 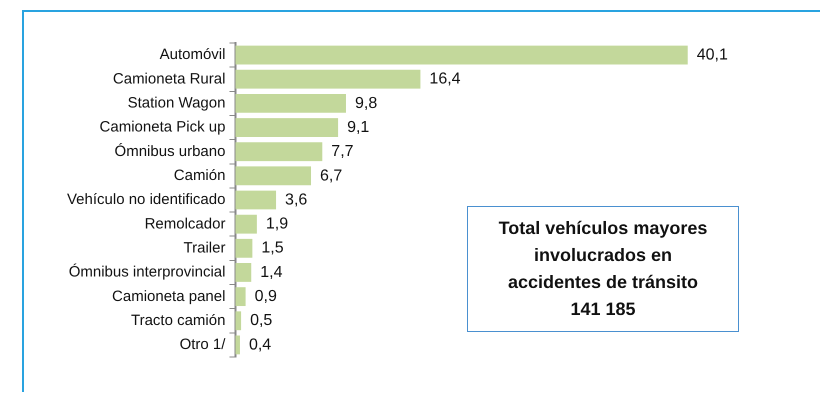 What do you see at coordinates (169, 296) in the screenshot?
I see `y-tick-label: Camioneta panel` at bounding box center [169, 296].